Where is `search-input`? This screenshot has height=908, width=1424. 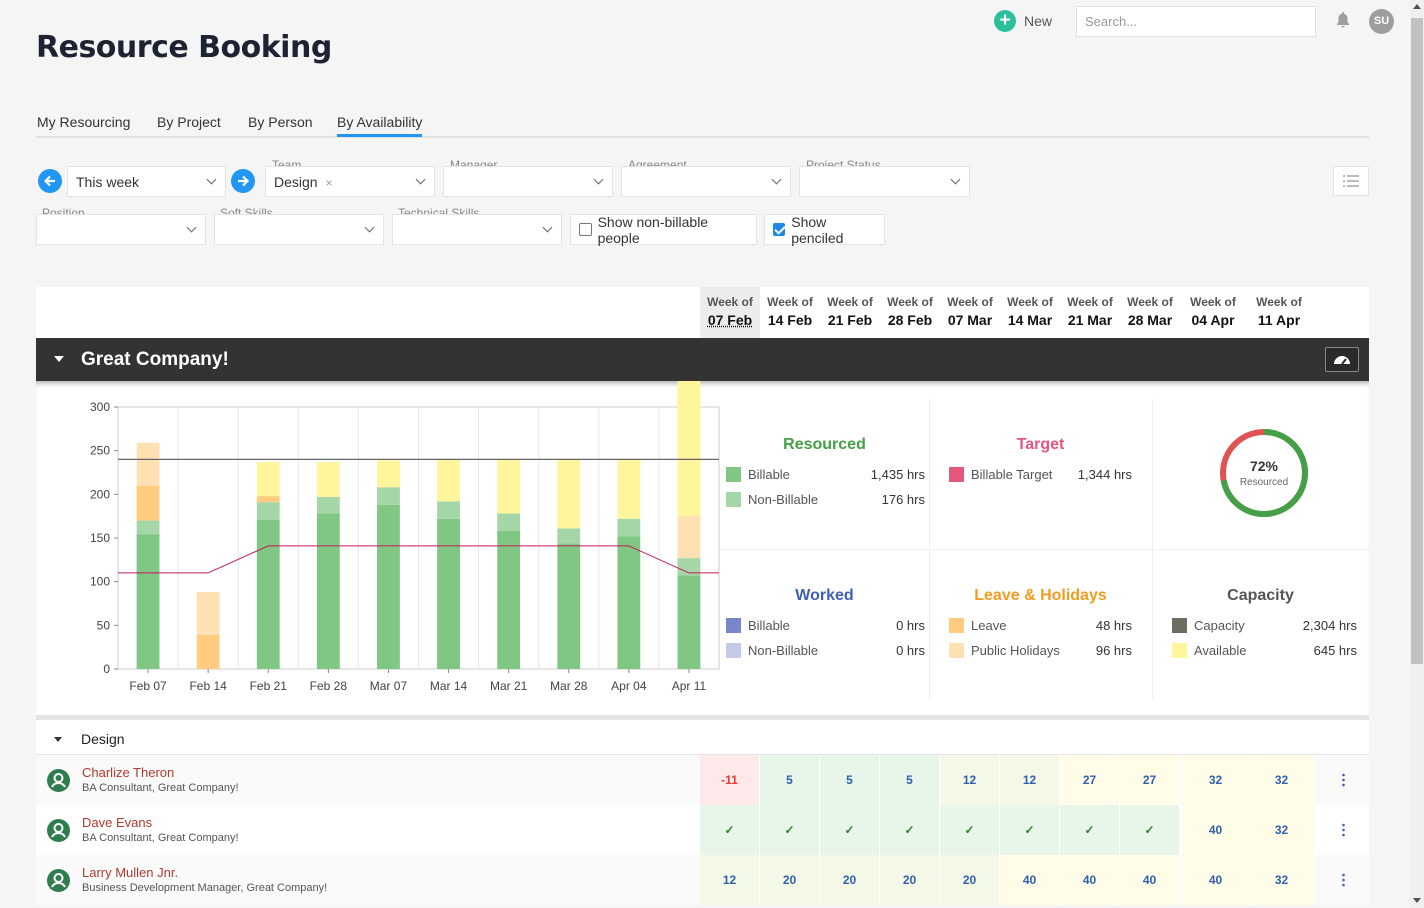 search-input is located at coordinates (1196, 21).